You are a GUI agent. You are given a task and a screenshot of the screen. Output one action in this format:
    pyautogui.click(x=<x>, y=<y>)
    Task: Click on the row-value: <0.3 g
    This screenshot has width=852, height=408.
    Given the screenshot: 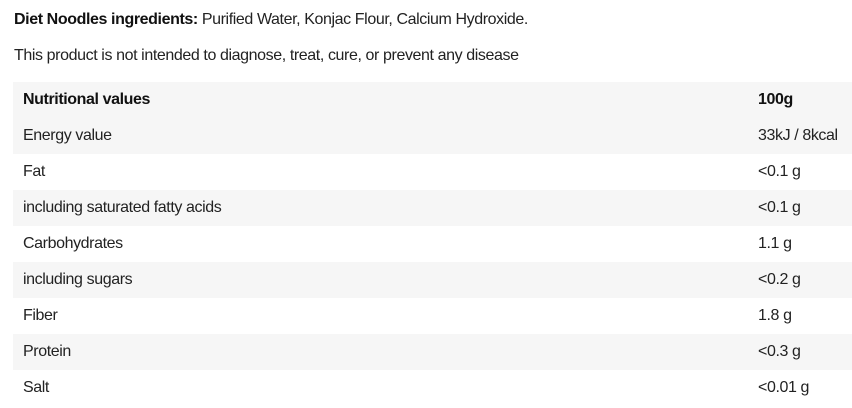 What is the action you would take?
    pyautogui.click(x=779, y=351)
    